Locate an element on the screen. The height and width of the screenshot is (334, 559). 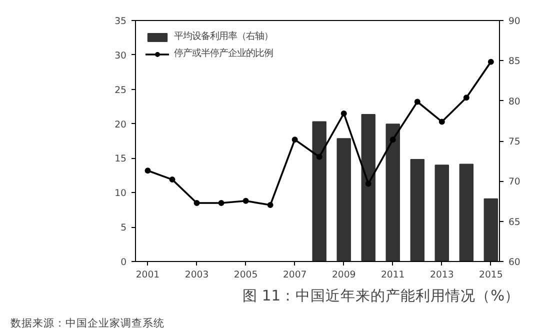
x-tick-label: 2013 is located at coordinates (442, 275).